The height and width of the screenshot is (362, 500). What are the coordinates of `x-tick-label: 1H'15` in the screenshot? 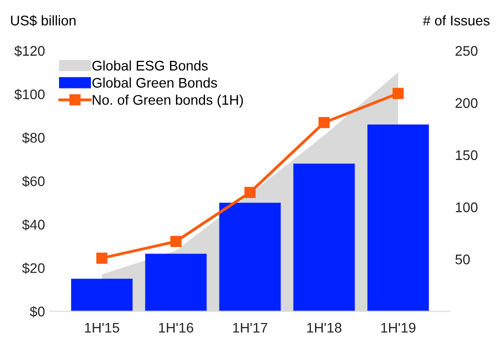 It's located at (102, 327).